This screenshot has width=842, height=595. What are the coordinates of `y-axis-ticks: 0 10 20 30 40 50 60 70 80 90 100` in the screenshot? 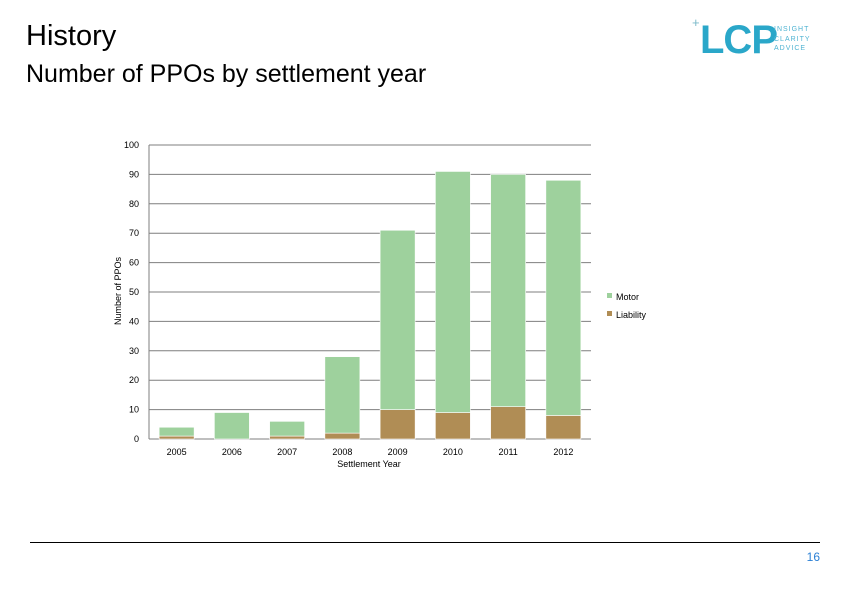 It's located at (131, 292).